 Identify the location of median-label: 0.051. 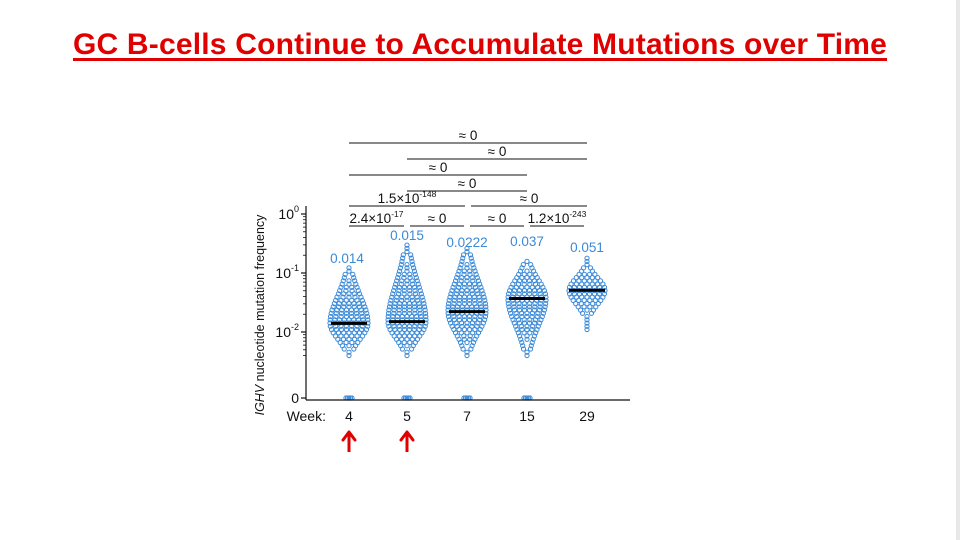
(587, 247).